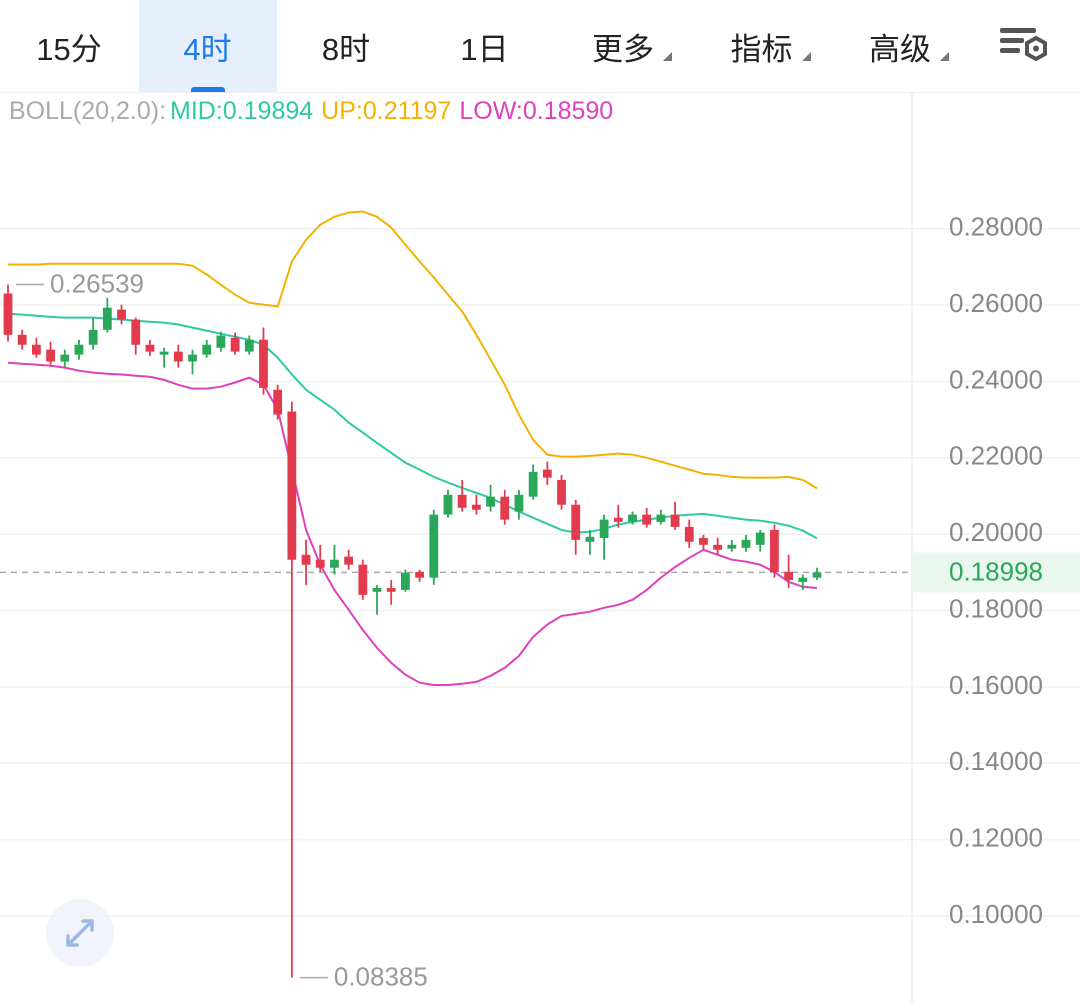  I want to click on last-price-label: 0.18998, so click(996, 571).